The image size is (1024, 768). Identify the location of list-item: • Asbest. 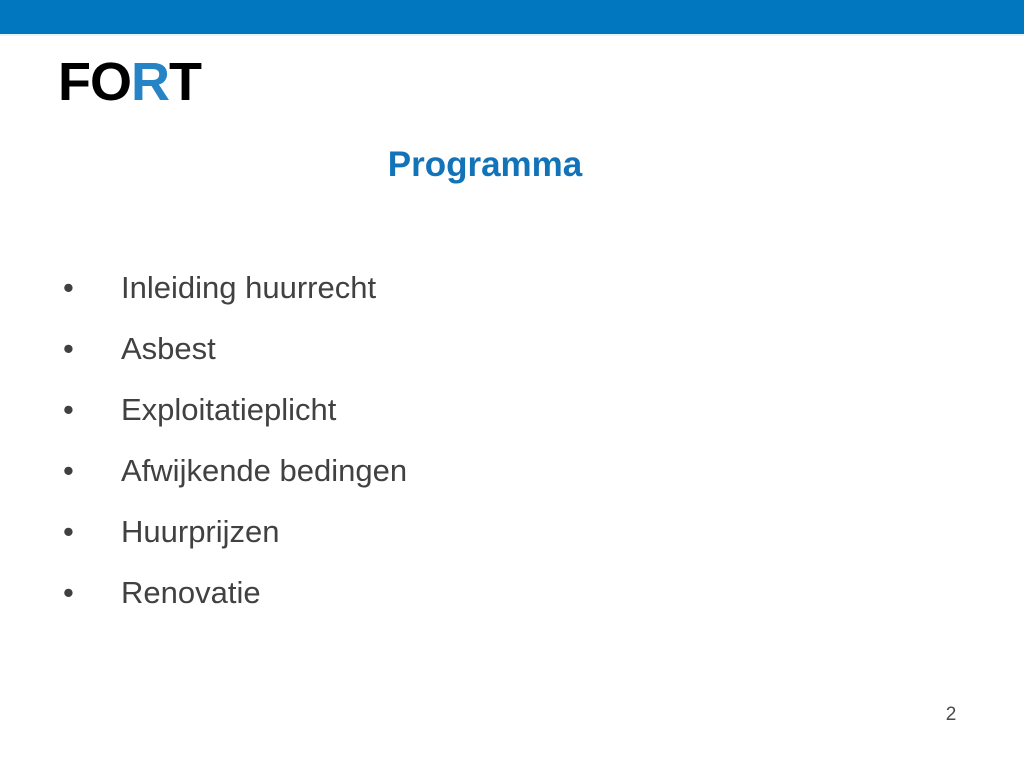
(498, 356).